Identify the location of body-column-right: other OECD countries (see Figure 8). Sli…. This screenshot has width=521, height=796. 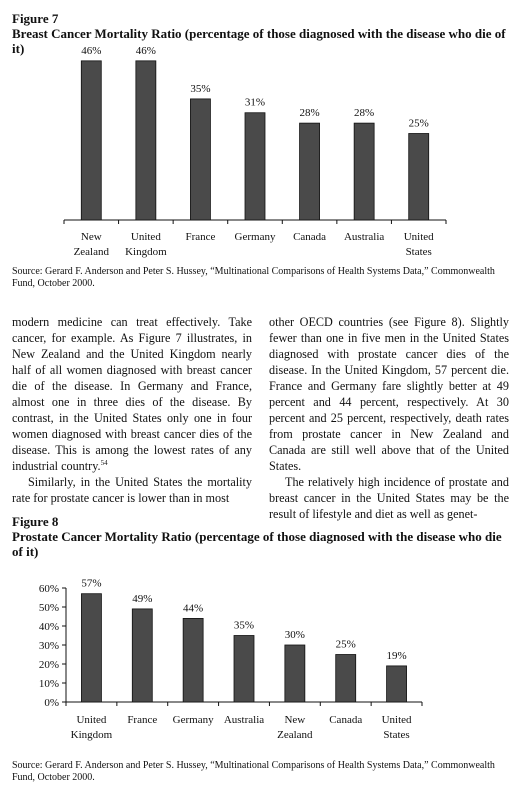
(389, 418).